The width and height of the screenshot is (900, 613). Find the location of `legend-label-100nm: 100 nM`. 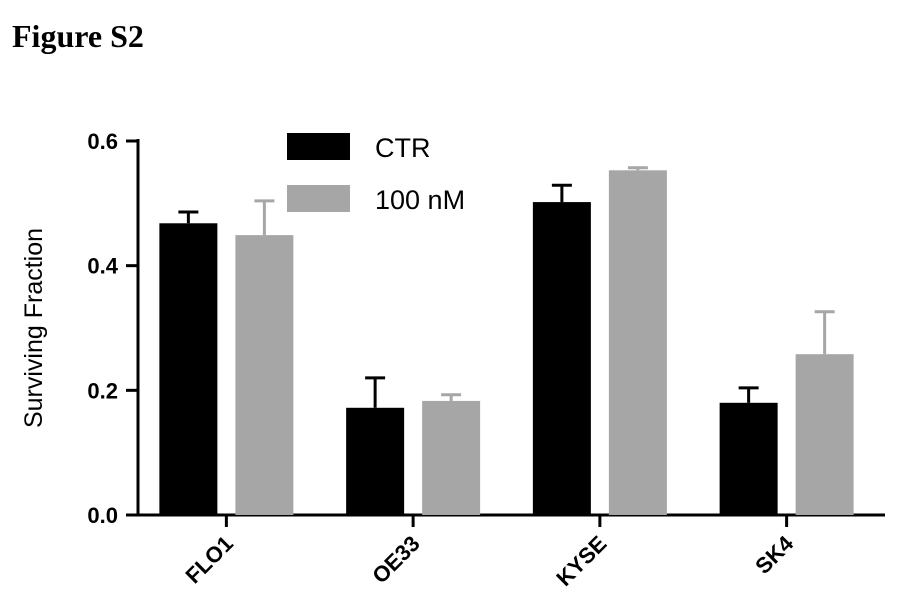

legend-label-100nm: 100 nM is located at coordinates (420, 200).